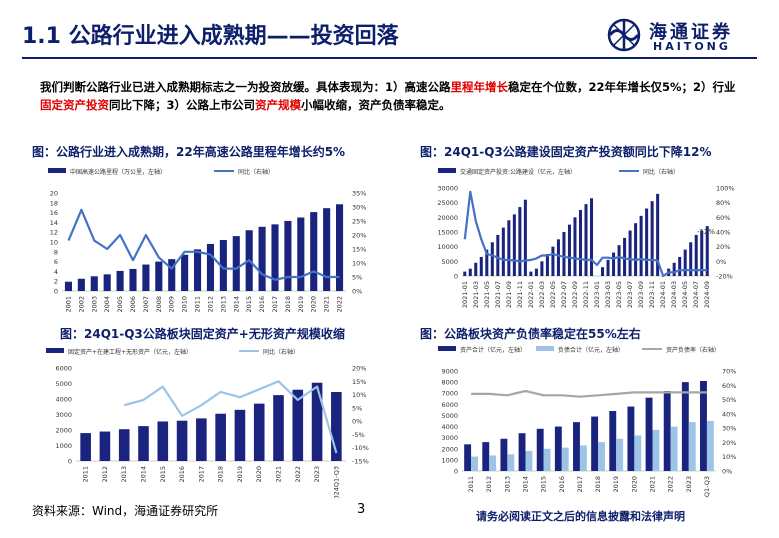 Image resolution: width=779 pixels, height=538 pixels. I want to click on c3-ytick-left-0: 0, so click(70, 462).